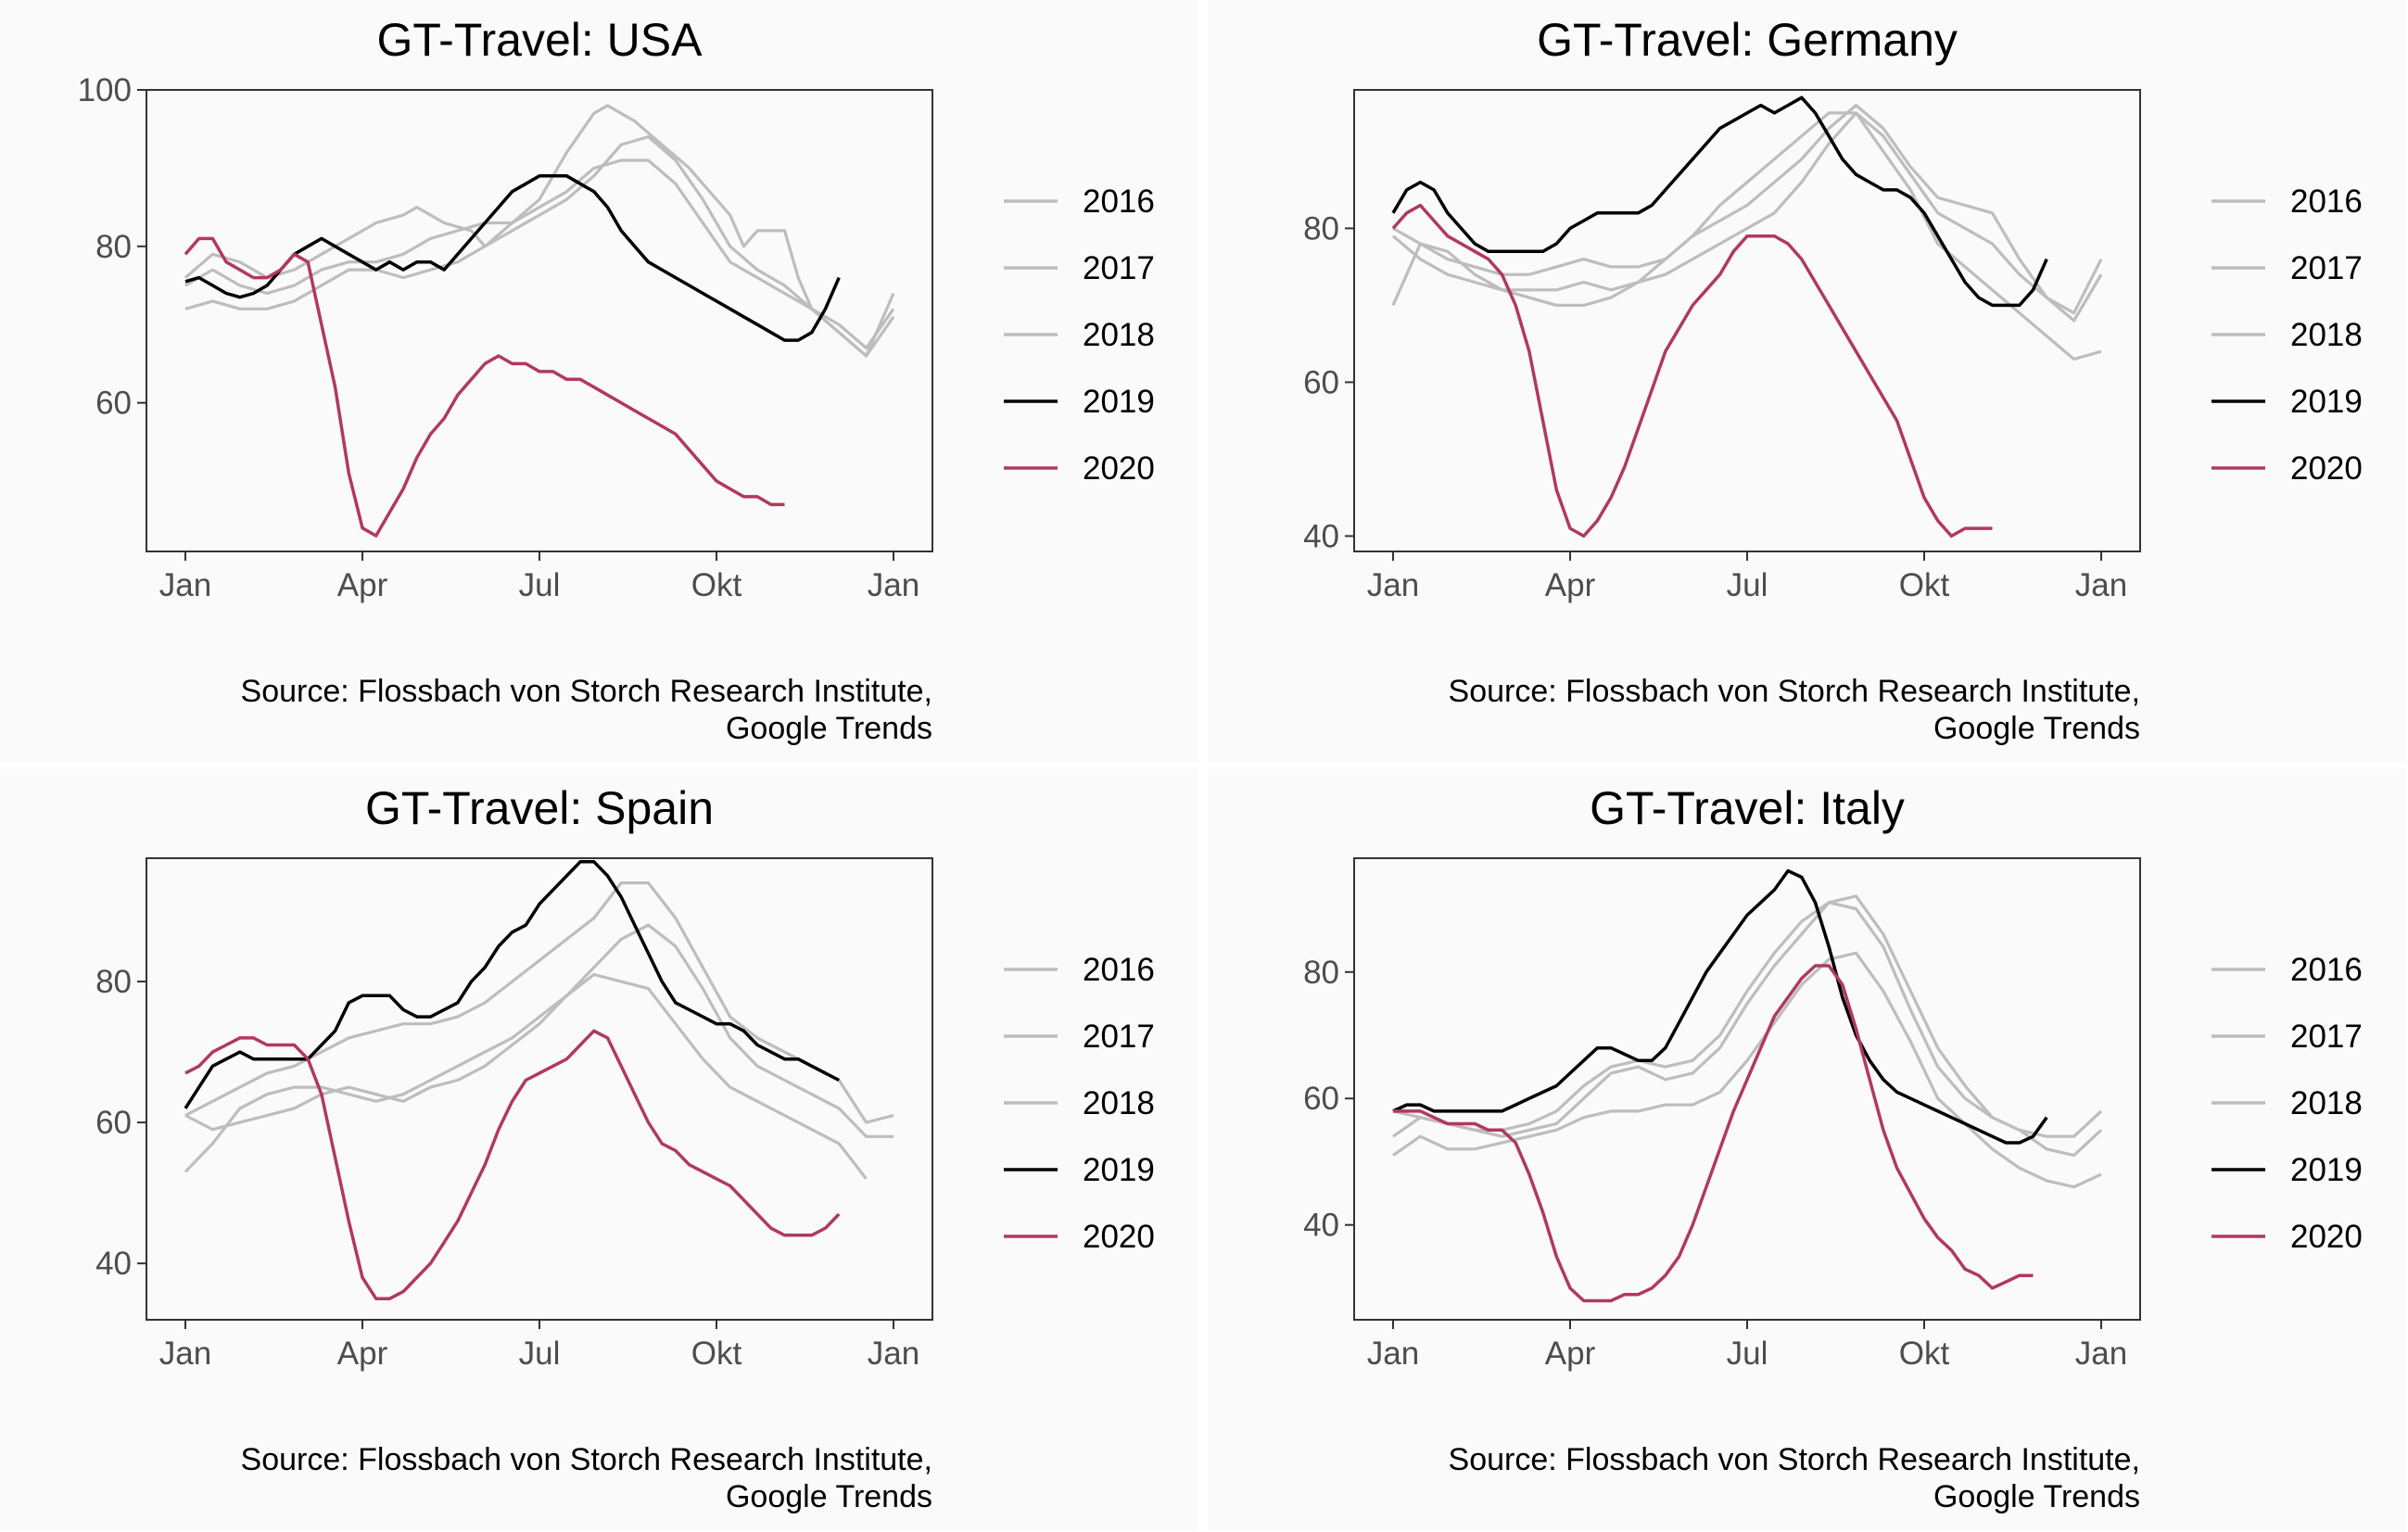  I want to click on chart-title: GT-Travel: USA, so click(540, 40).